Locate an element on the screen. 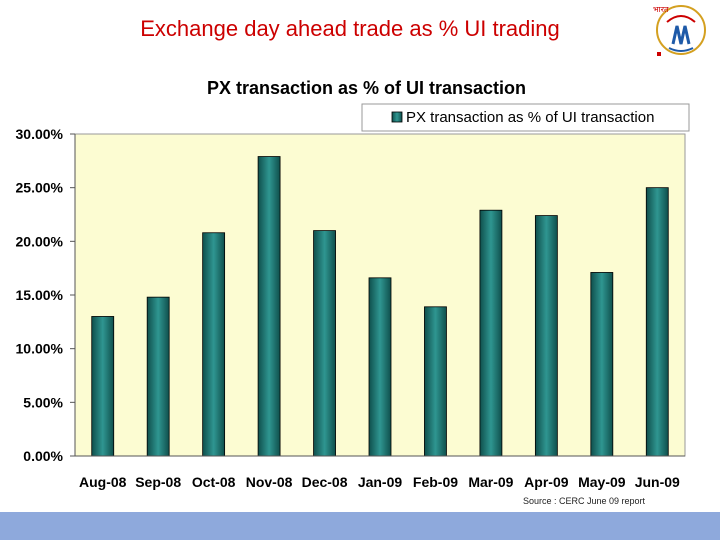  legend: PX transaction as % of UI transaction is located at coordinates (525, 117).